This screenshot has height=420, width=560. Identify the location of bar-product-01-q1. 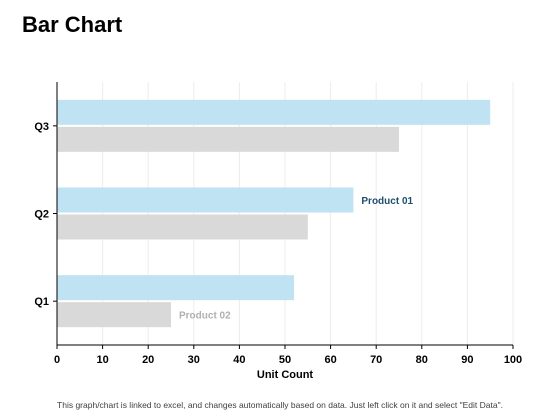
(176, 288).